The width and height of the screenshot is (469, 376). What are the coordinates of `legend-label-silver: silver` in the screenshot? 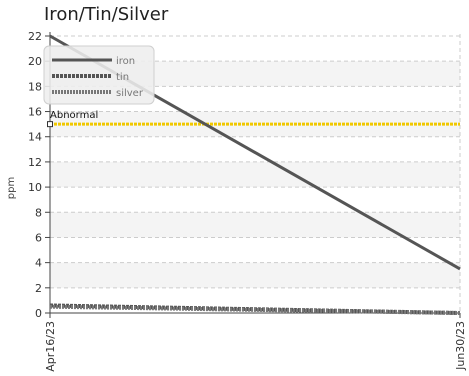 It's located at (130, 93).